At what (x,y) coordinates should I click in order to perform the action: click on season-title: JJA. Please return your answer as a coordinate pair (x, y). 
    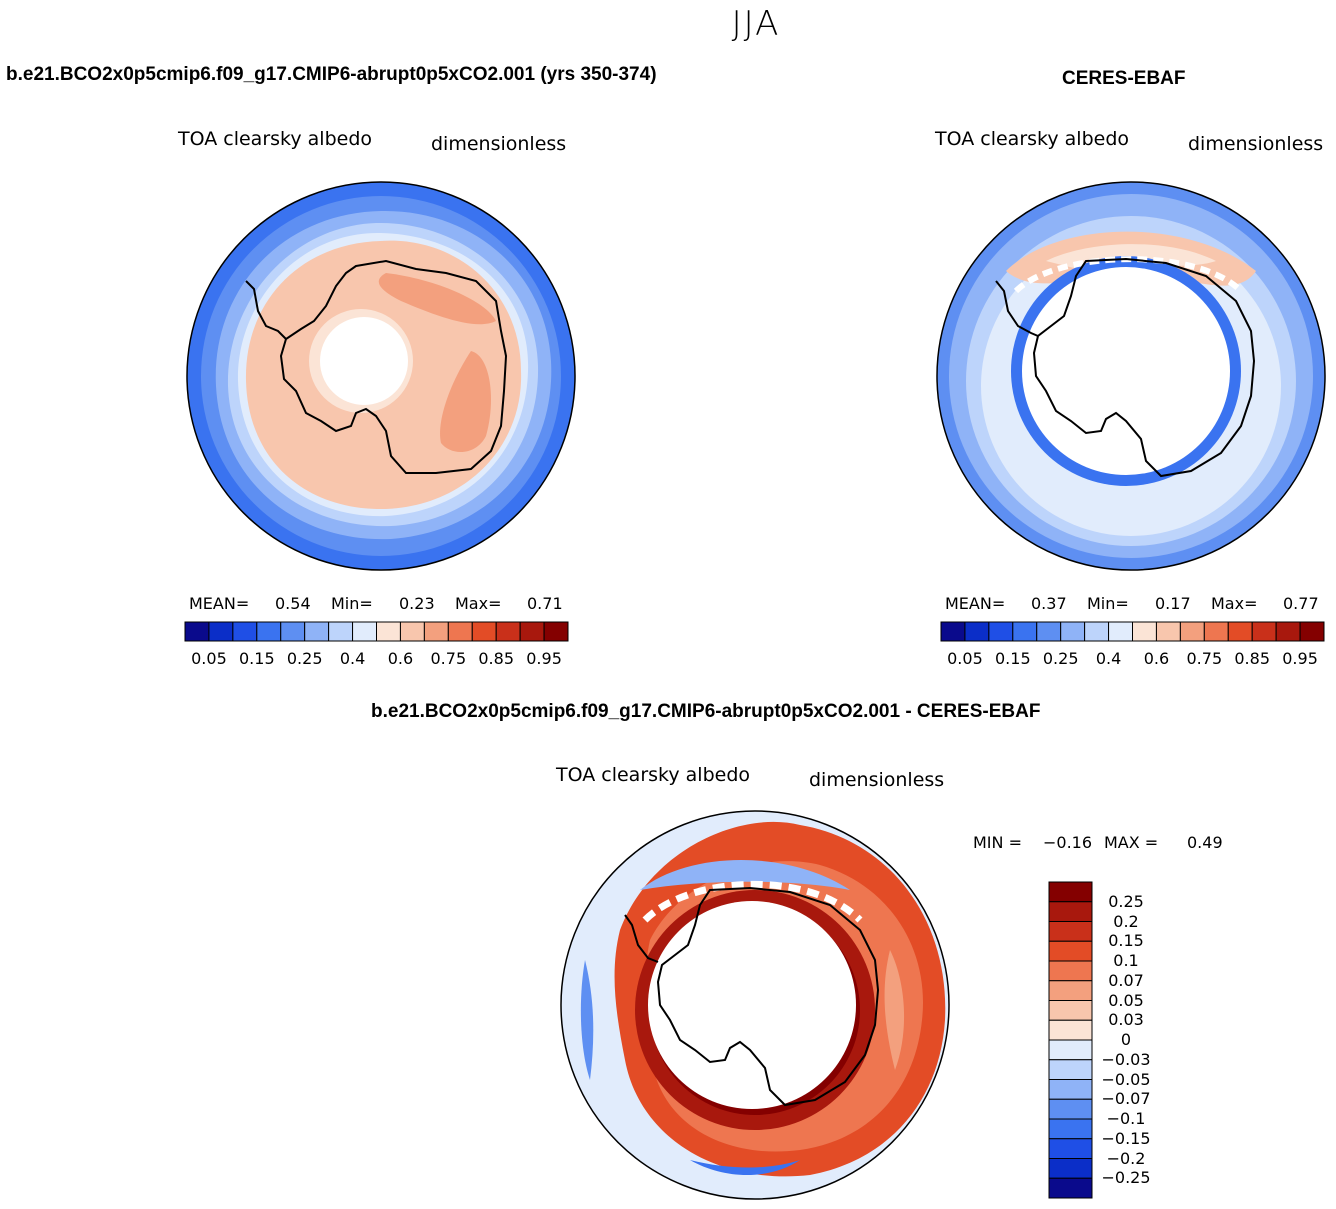
    Looking at the image, I should click on (756, 24).